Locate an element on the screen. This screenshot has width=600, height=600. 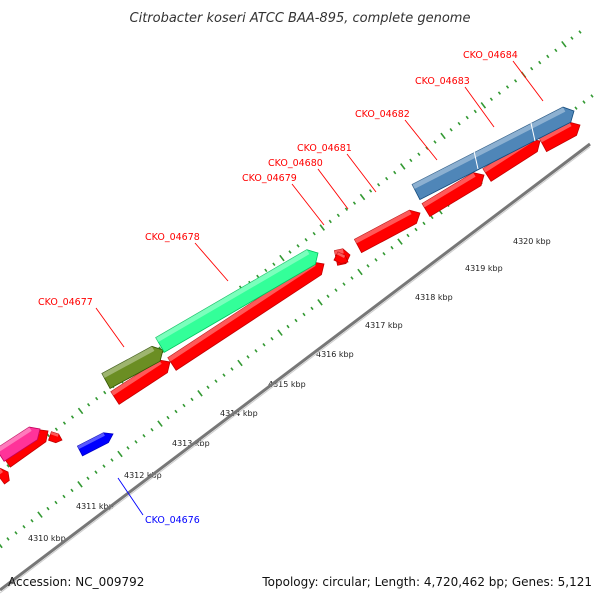
scale-label: 4315 kbp is located at coordinates (287, 384).